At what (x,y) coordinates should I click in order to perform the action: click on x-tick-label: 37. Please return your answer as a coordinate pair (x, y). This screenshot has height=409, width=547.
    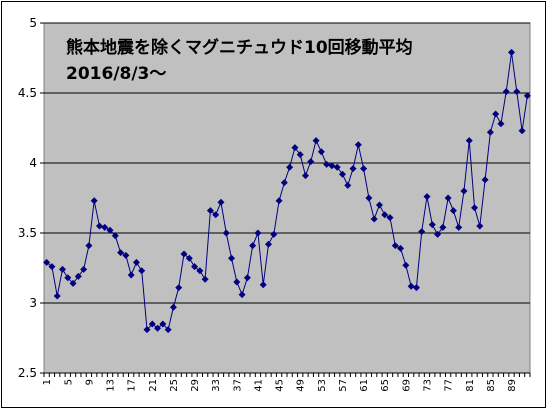
    Looking at the image, I should click on (237, 385).